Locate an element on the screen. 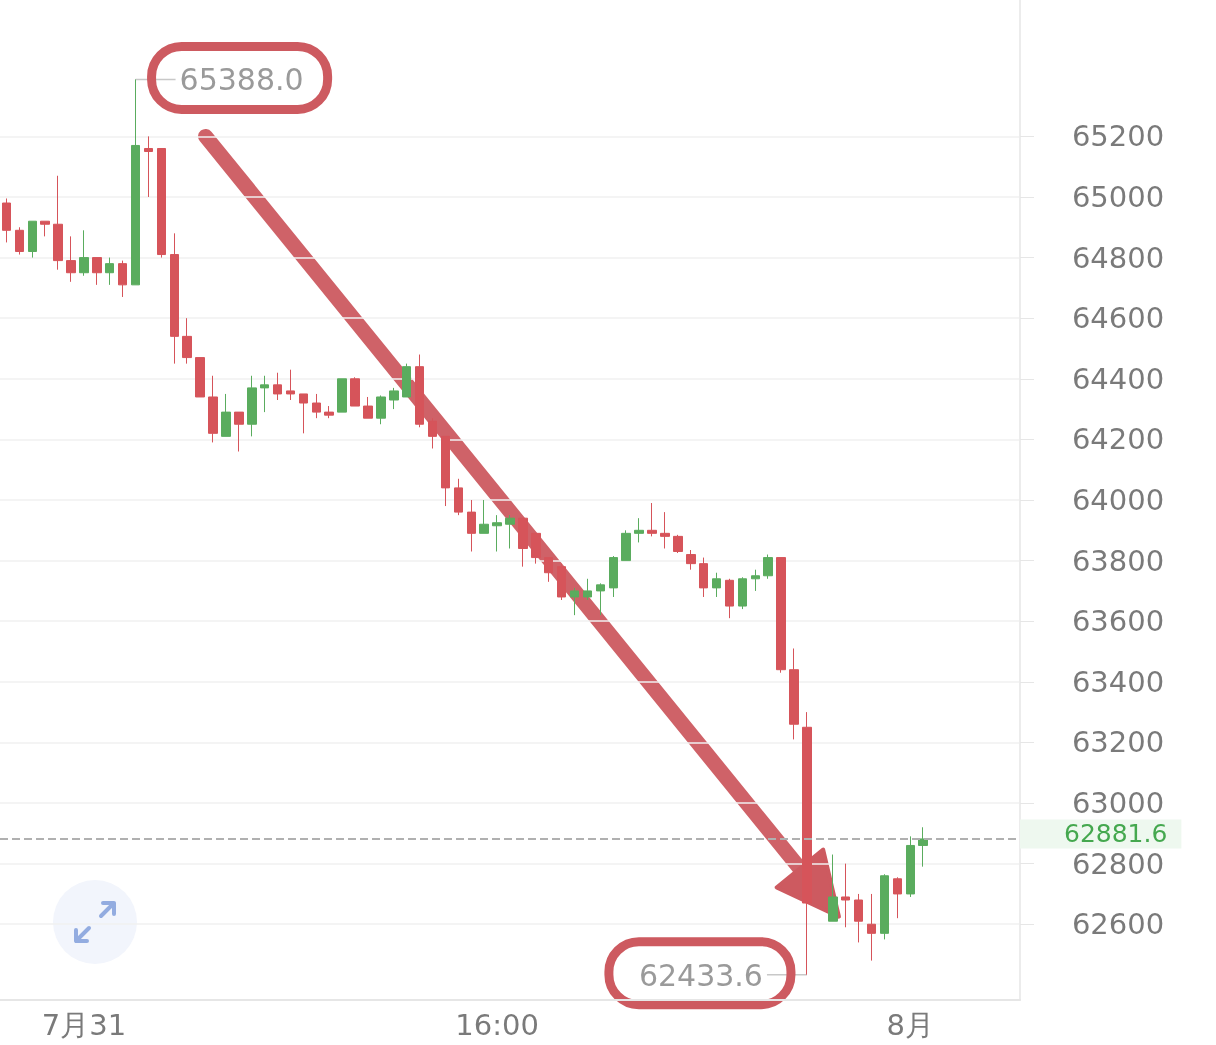 The height and width of the screenshot is (1045, 1216). y-tick-label: 63800 is located at coordinates (1118, 560).